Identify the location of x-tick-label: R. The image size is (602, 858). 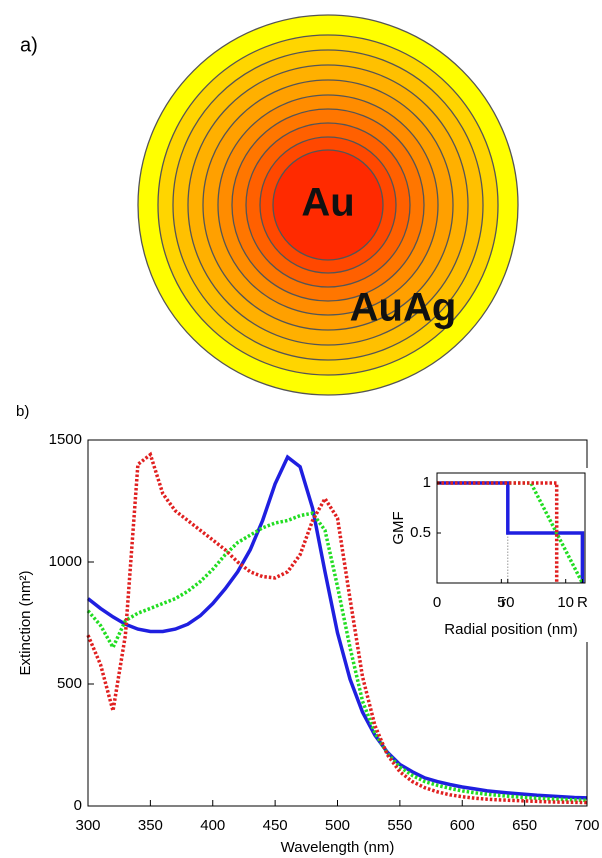
(582, 602).